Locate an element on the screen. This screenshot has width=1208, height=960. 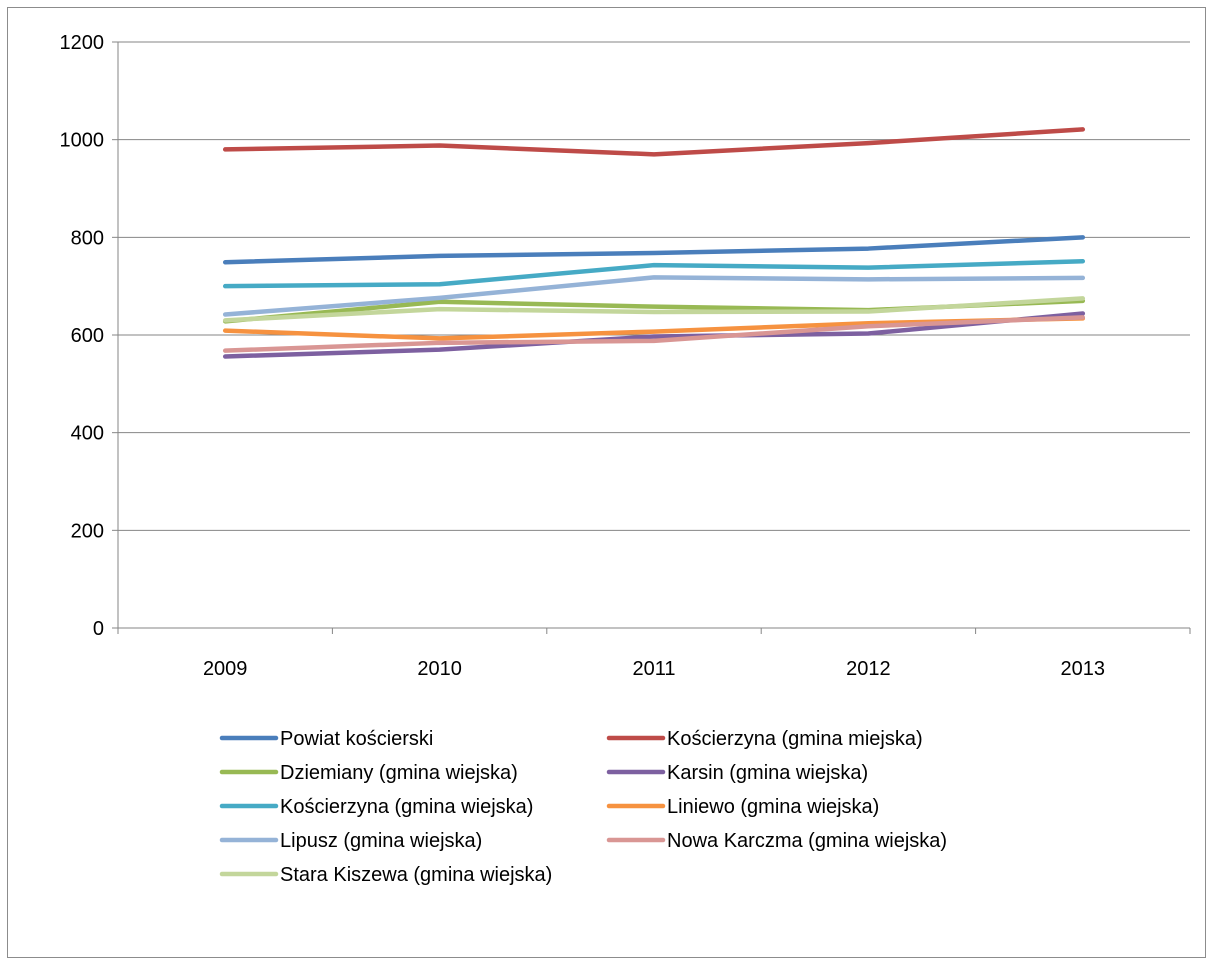
legend-item: Kościerzyna (gmina miejska) is located at coordinates (764, 739).